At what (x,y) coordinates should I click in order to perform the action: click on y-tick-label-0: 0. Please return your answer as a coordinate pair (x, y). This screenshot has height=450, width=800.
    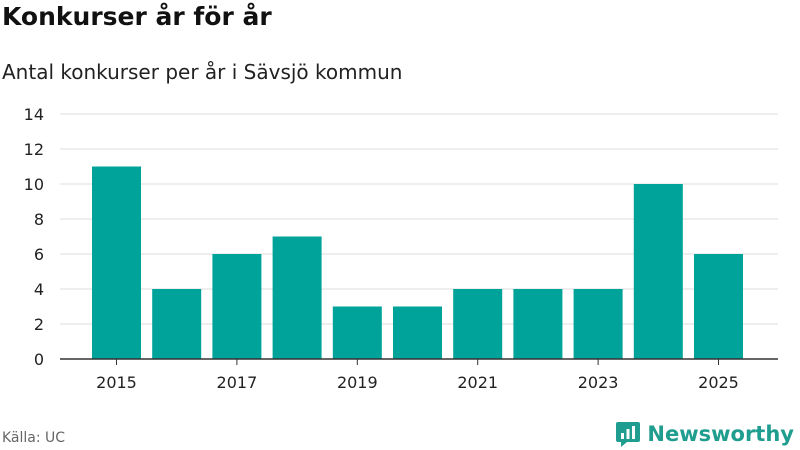
    Looking at the image, I should click on (39, 359).